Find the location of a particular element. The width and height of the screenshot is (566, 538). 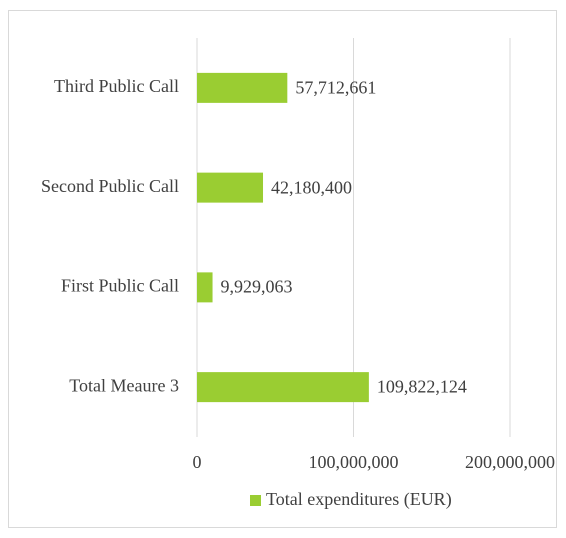

x-tick-label: 0 is located at coordinates (197, 462).